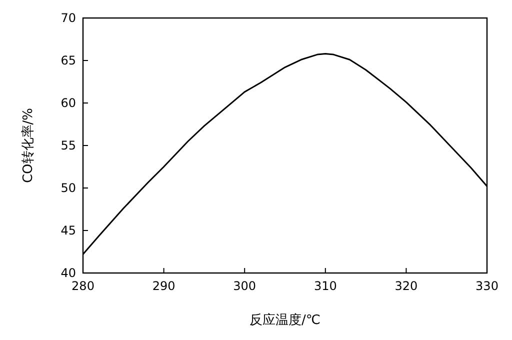  I want to click on x-tick-label: 310, so click(325, 286).